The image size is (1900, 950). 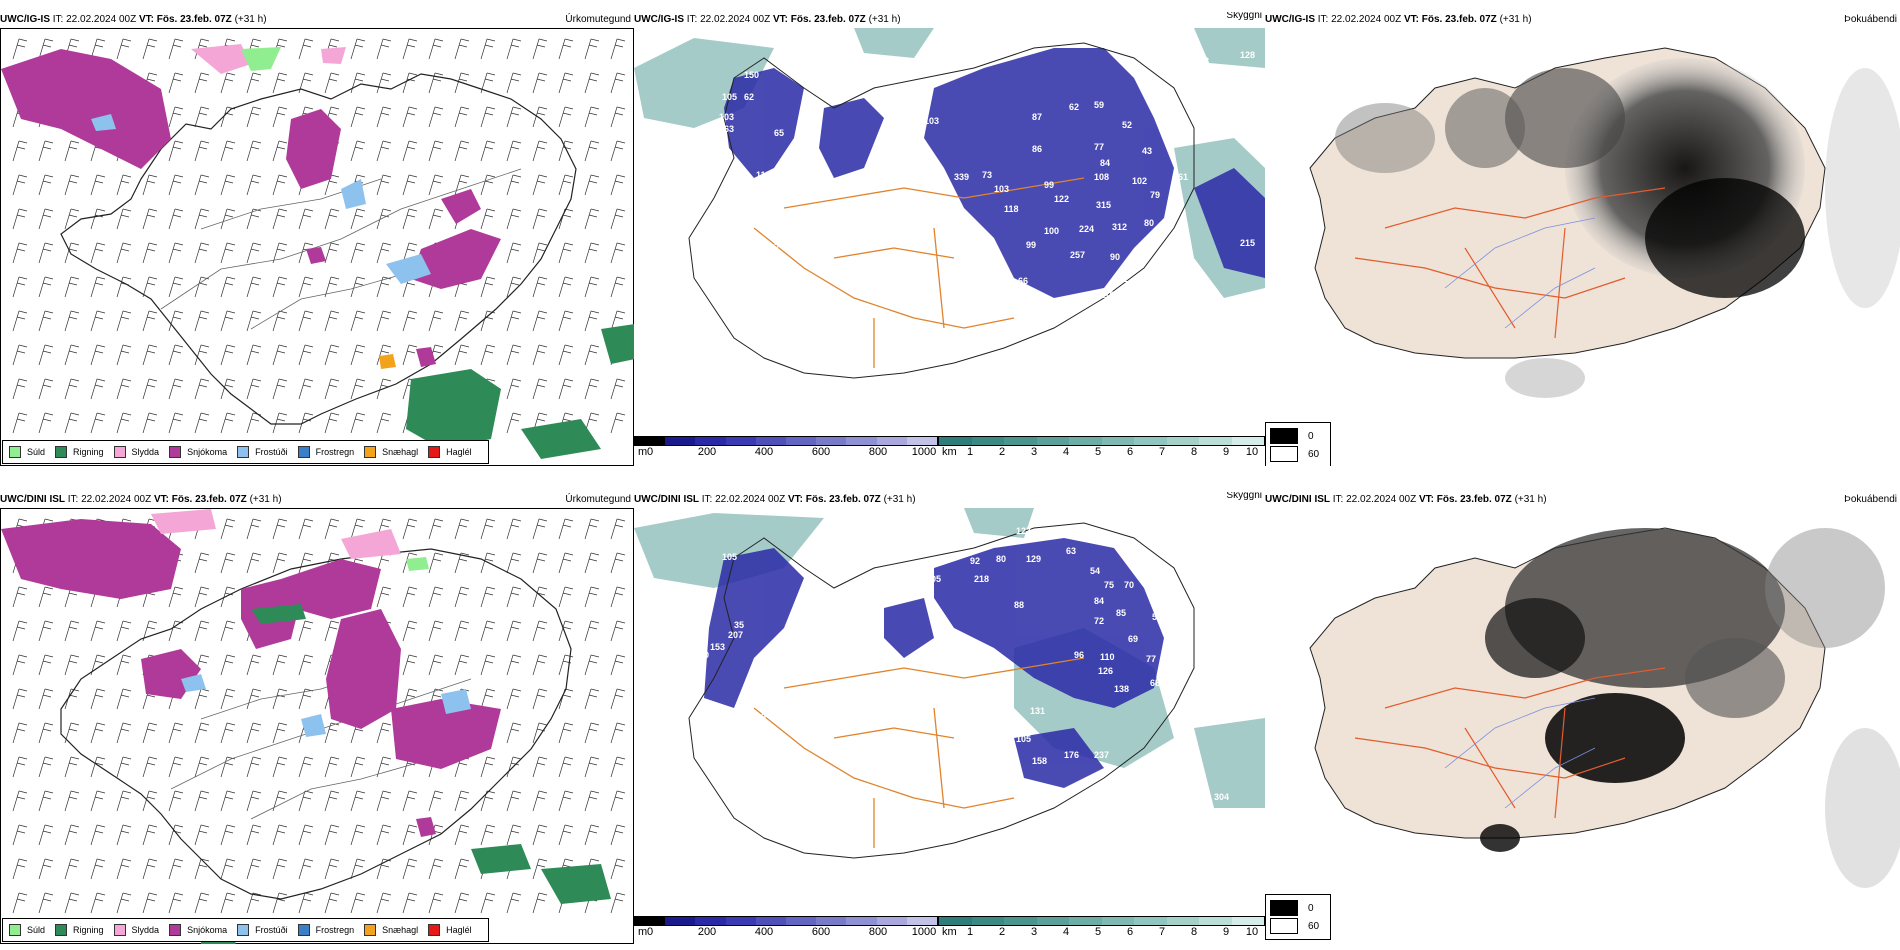 I want to click on vt-value: Fös. 23.feb. 07Z, so click(x=209, y=499).